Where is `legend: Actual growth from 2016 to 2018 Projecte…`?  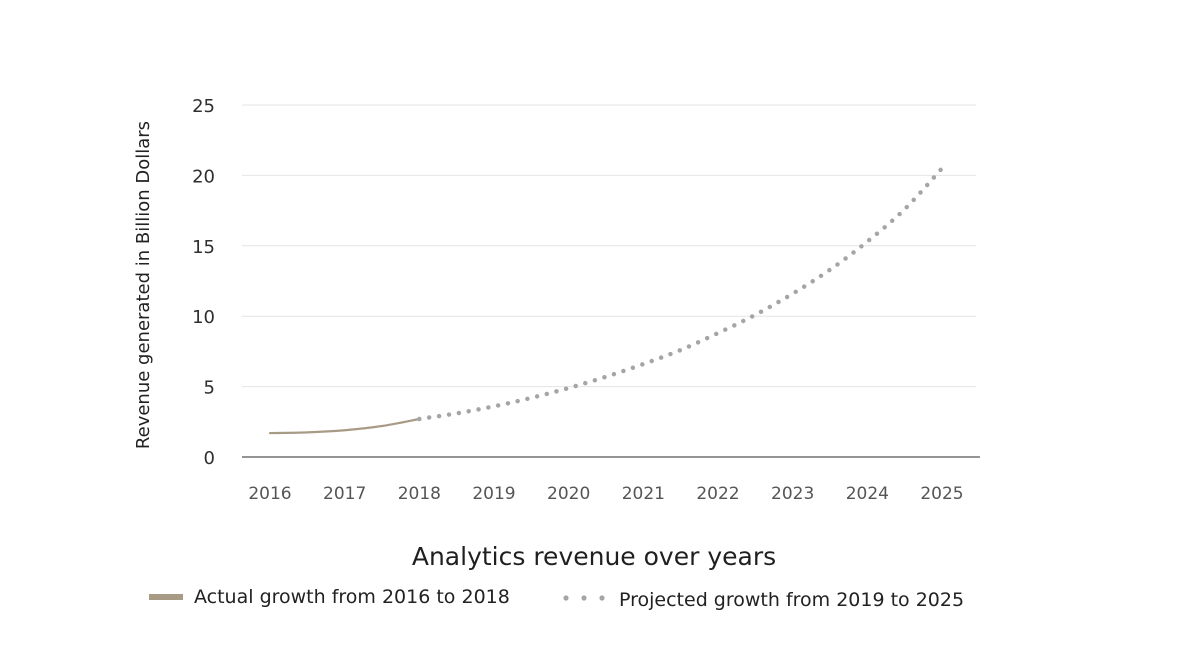 legend: Actual growth from 2016 to 2018 Projecte… is located at coordinates (556, 598).